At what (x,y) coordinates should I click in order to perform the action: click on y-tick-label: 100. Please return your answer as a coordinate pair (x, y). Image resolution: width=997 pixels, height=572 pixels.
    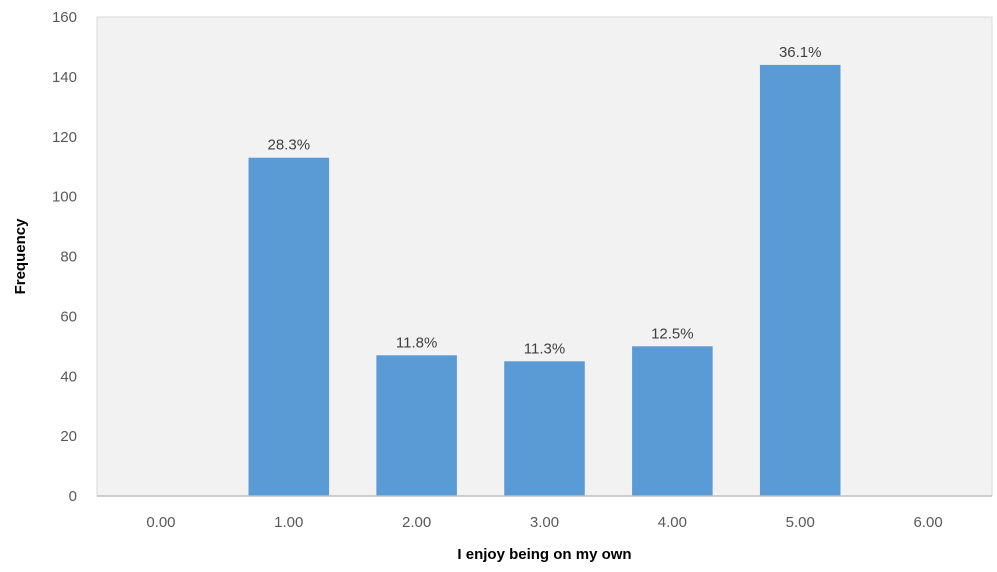
    Looking at the image, I should click on (64, 197).